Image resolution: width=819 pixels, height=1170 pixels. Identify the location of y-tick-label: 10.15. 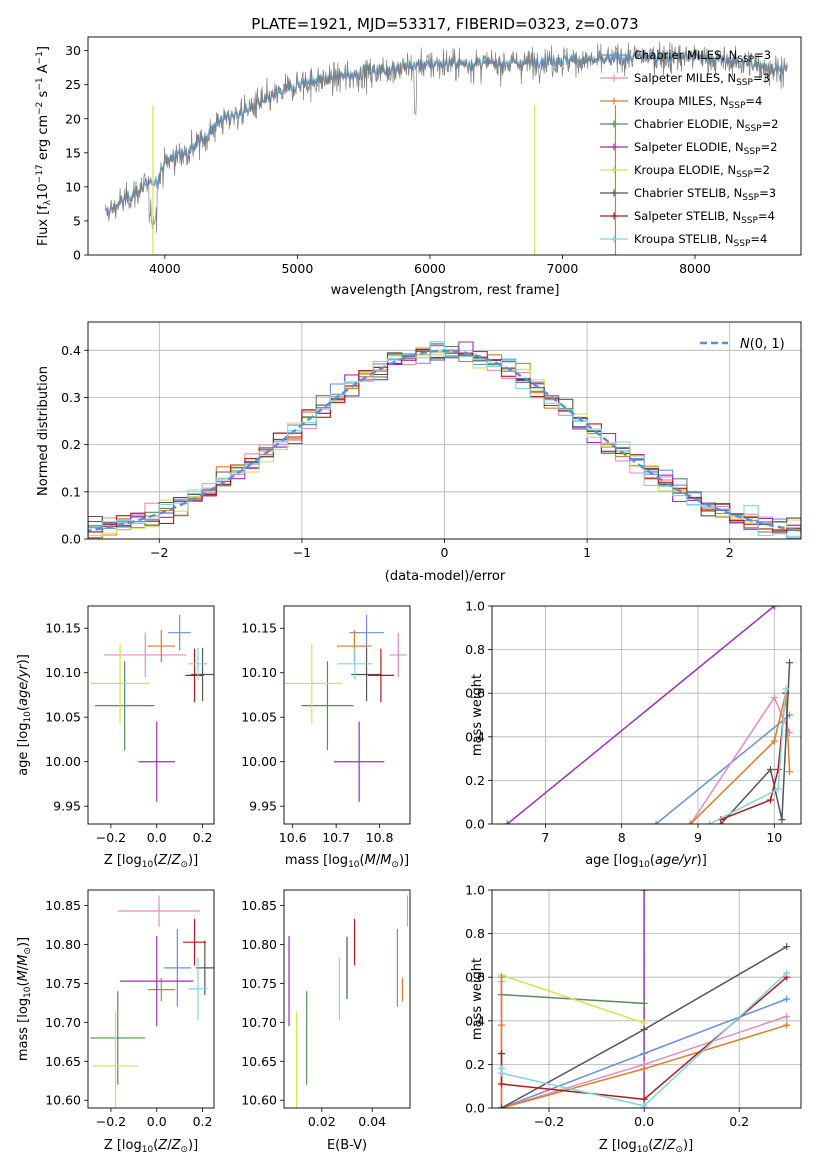
(63, 628).